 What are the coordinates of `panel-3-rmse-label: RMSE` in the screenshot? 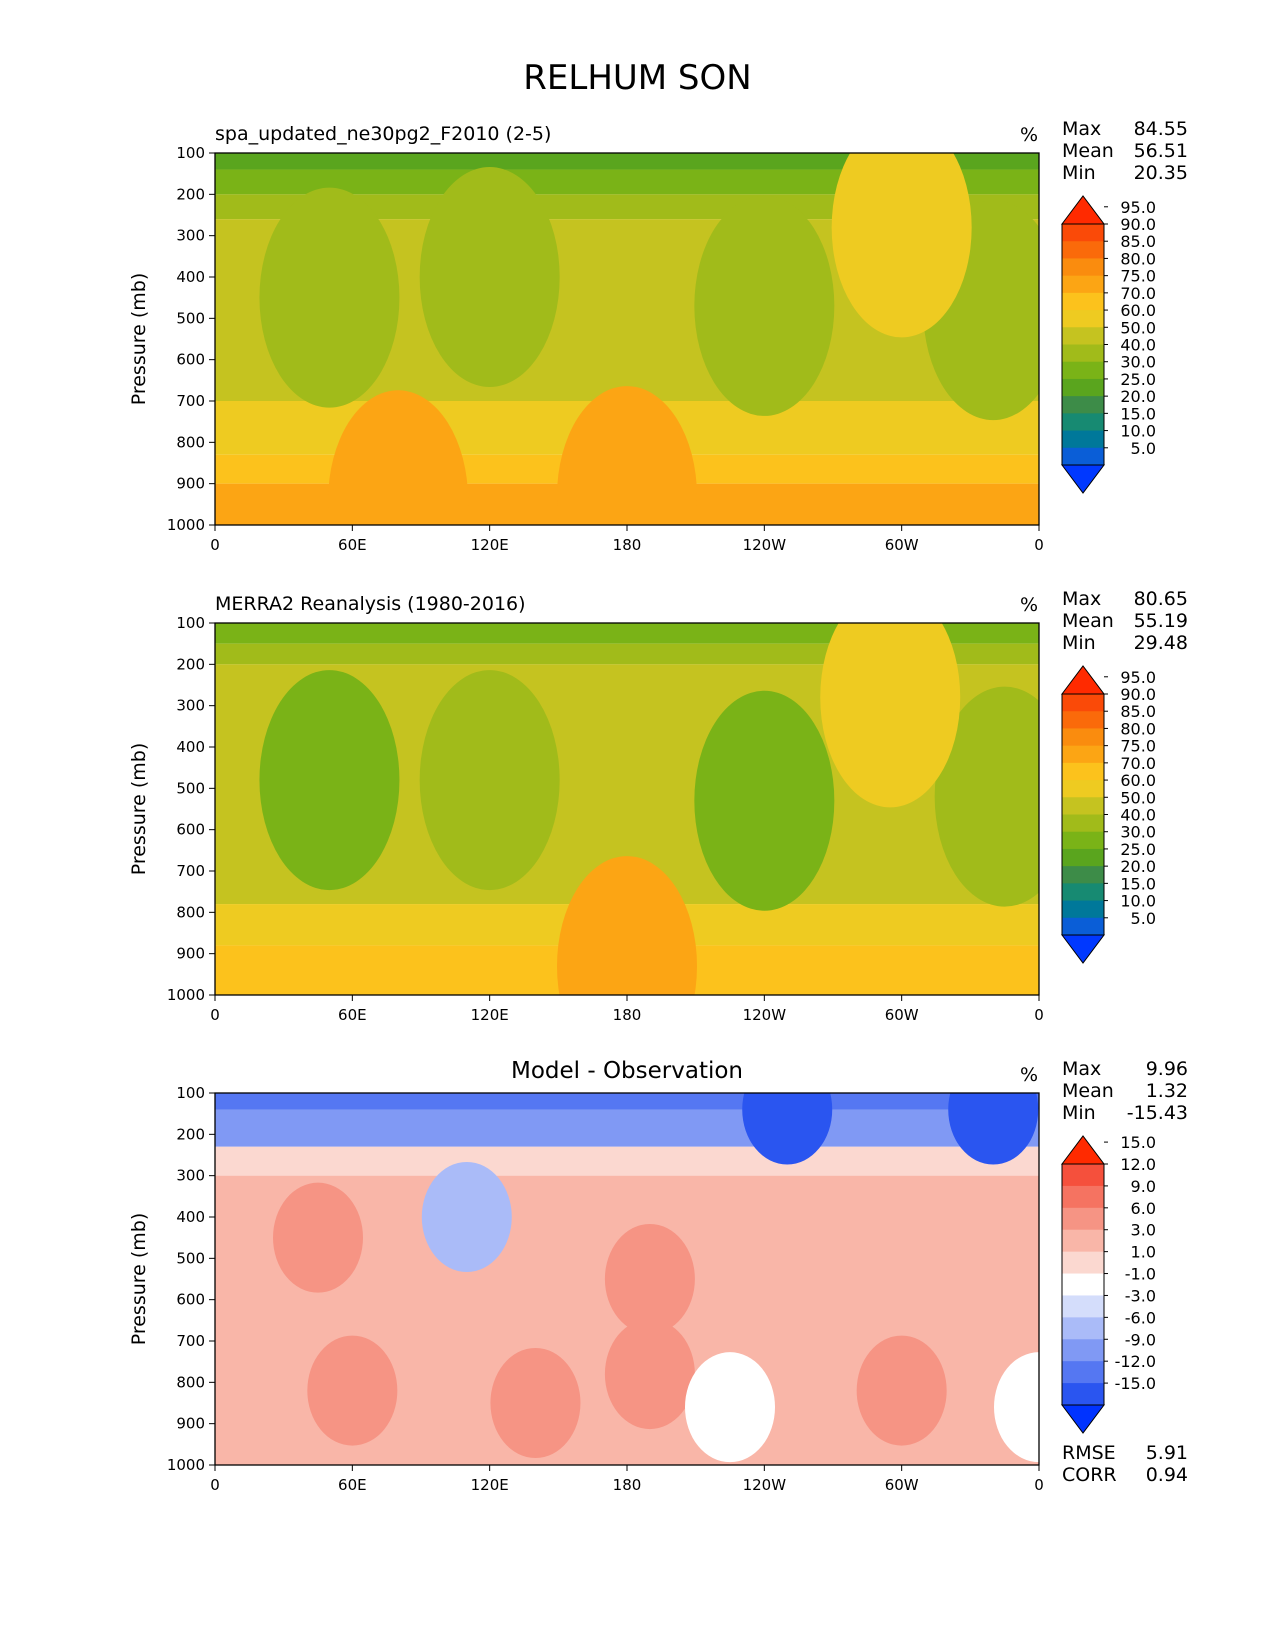 It's located at (1089, 1453).